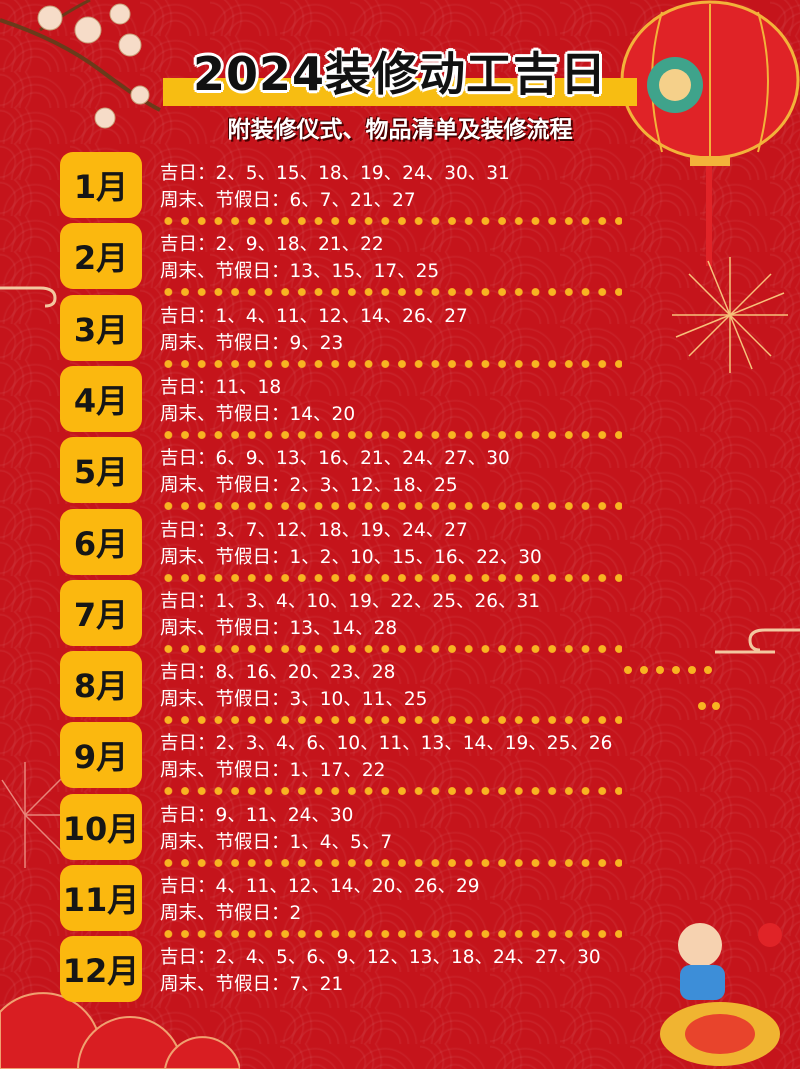 The height and width of the screenshot is (1069, 800). I want to click on good-days-value: 8、16、20、23、28, so click(305, 673).